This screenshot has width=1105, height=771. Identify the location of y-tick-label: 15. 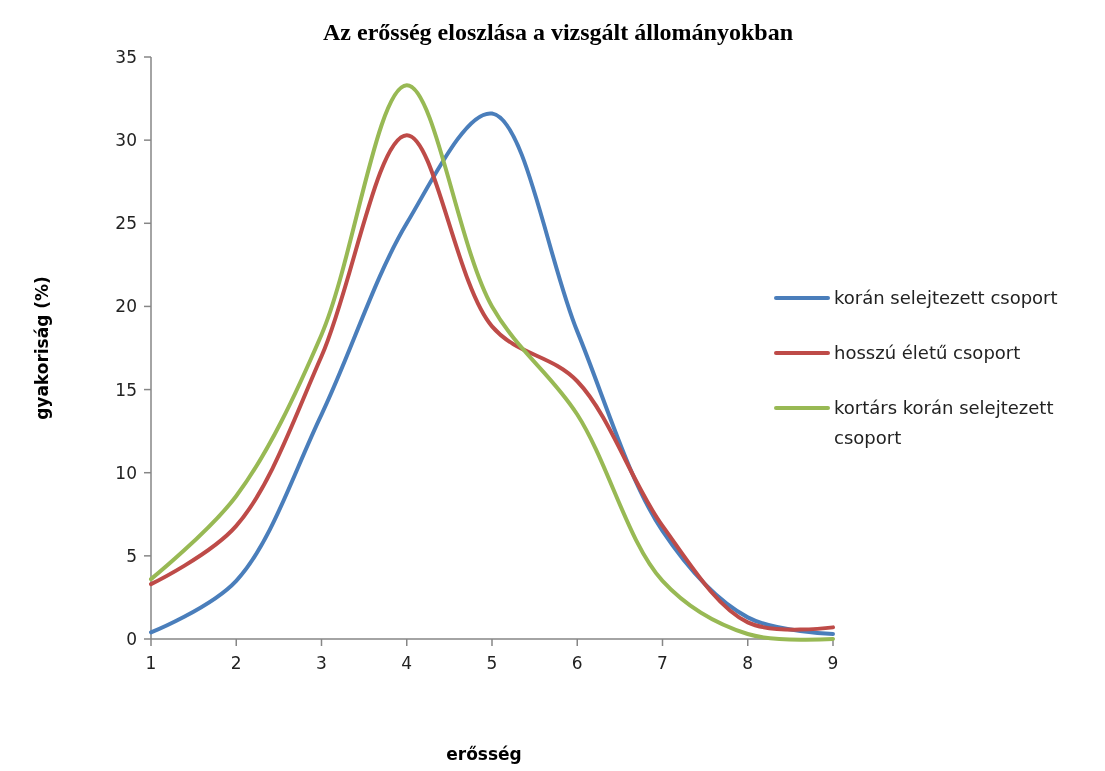
(126, 389).